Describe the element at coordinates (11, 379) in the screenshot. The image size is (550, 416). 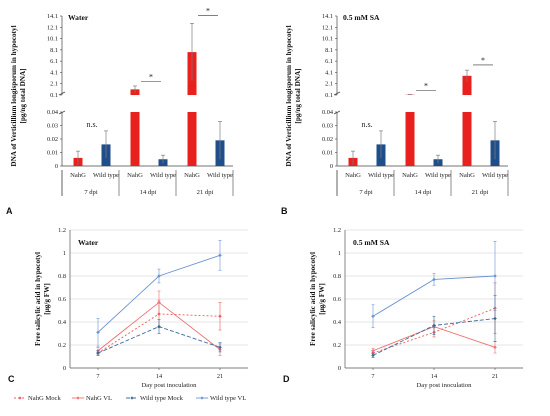
I see `panel-label: C` at that location.